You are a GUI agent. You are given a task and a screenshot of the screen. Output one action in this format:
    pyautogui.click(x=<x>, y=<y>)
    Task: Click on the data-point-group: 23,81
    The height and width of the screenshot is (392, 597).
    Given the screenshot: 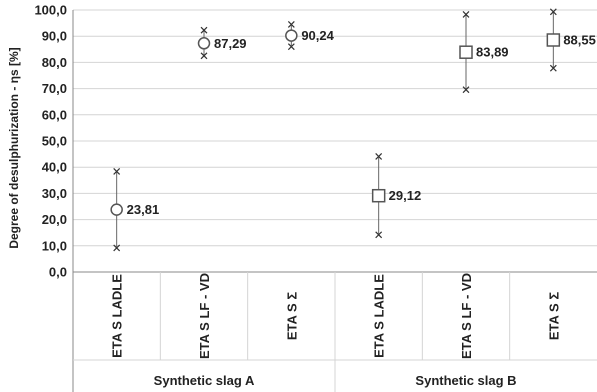 What is the action you would take?
    pyautogui.click(x=135, y=209)
    